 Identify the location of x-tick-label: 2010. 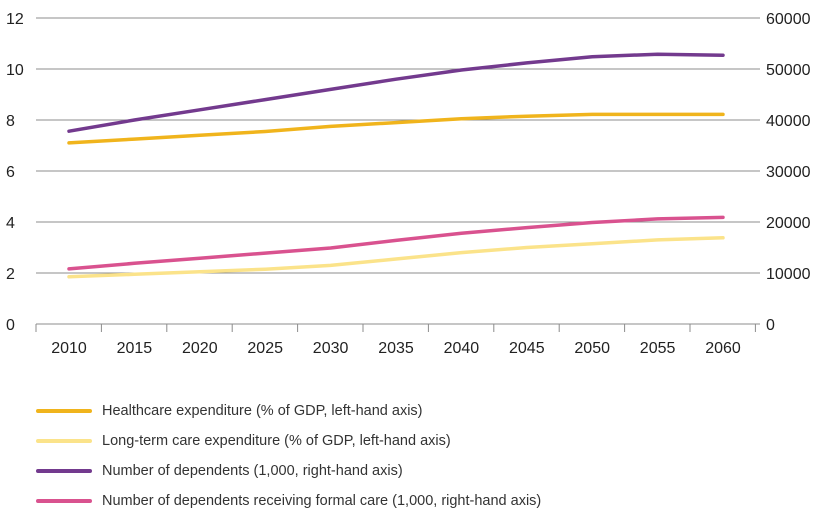
(69, 348).